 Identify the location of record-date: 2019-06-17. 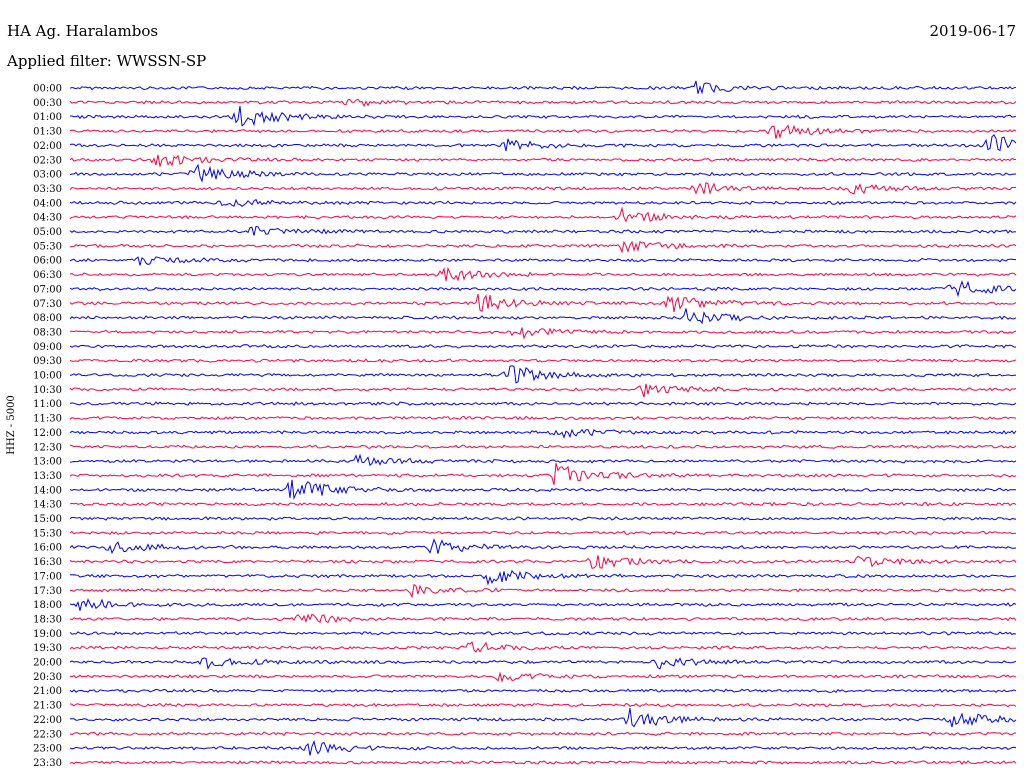
(972, 31).